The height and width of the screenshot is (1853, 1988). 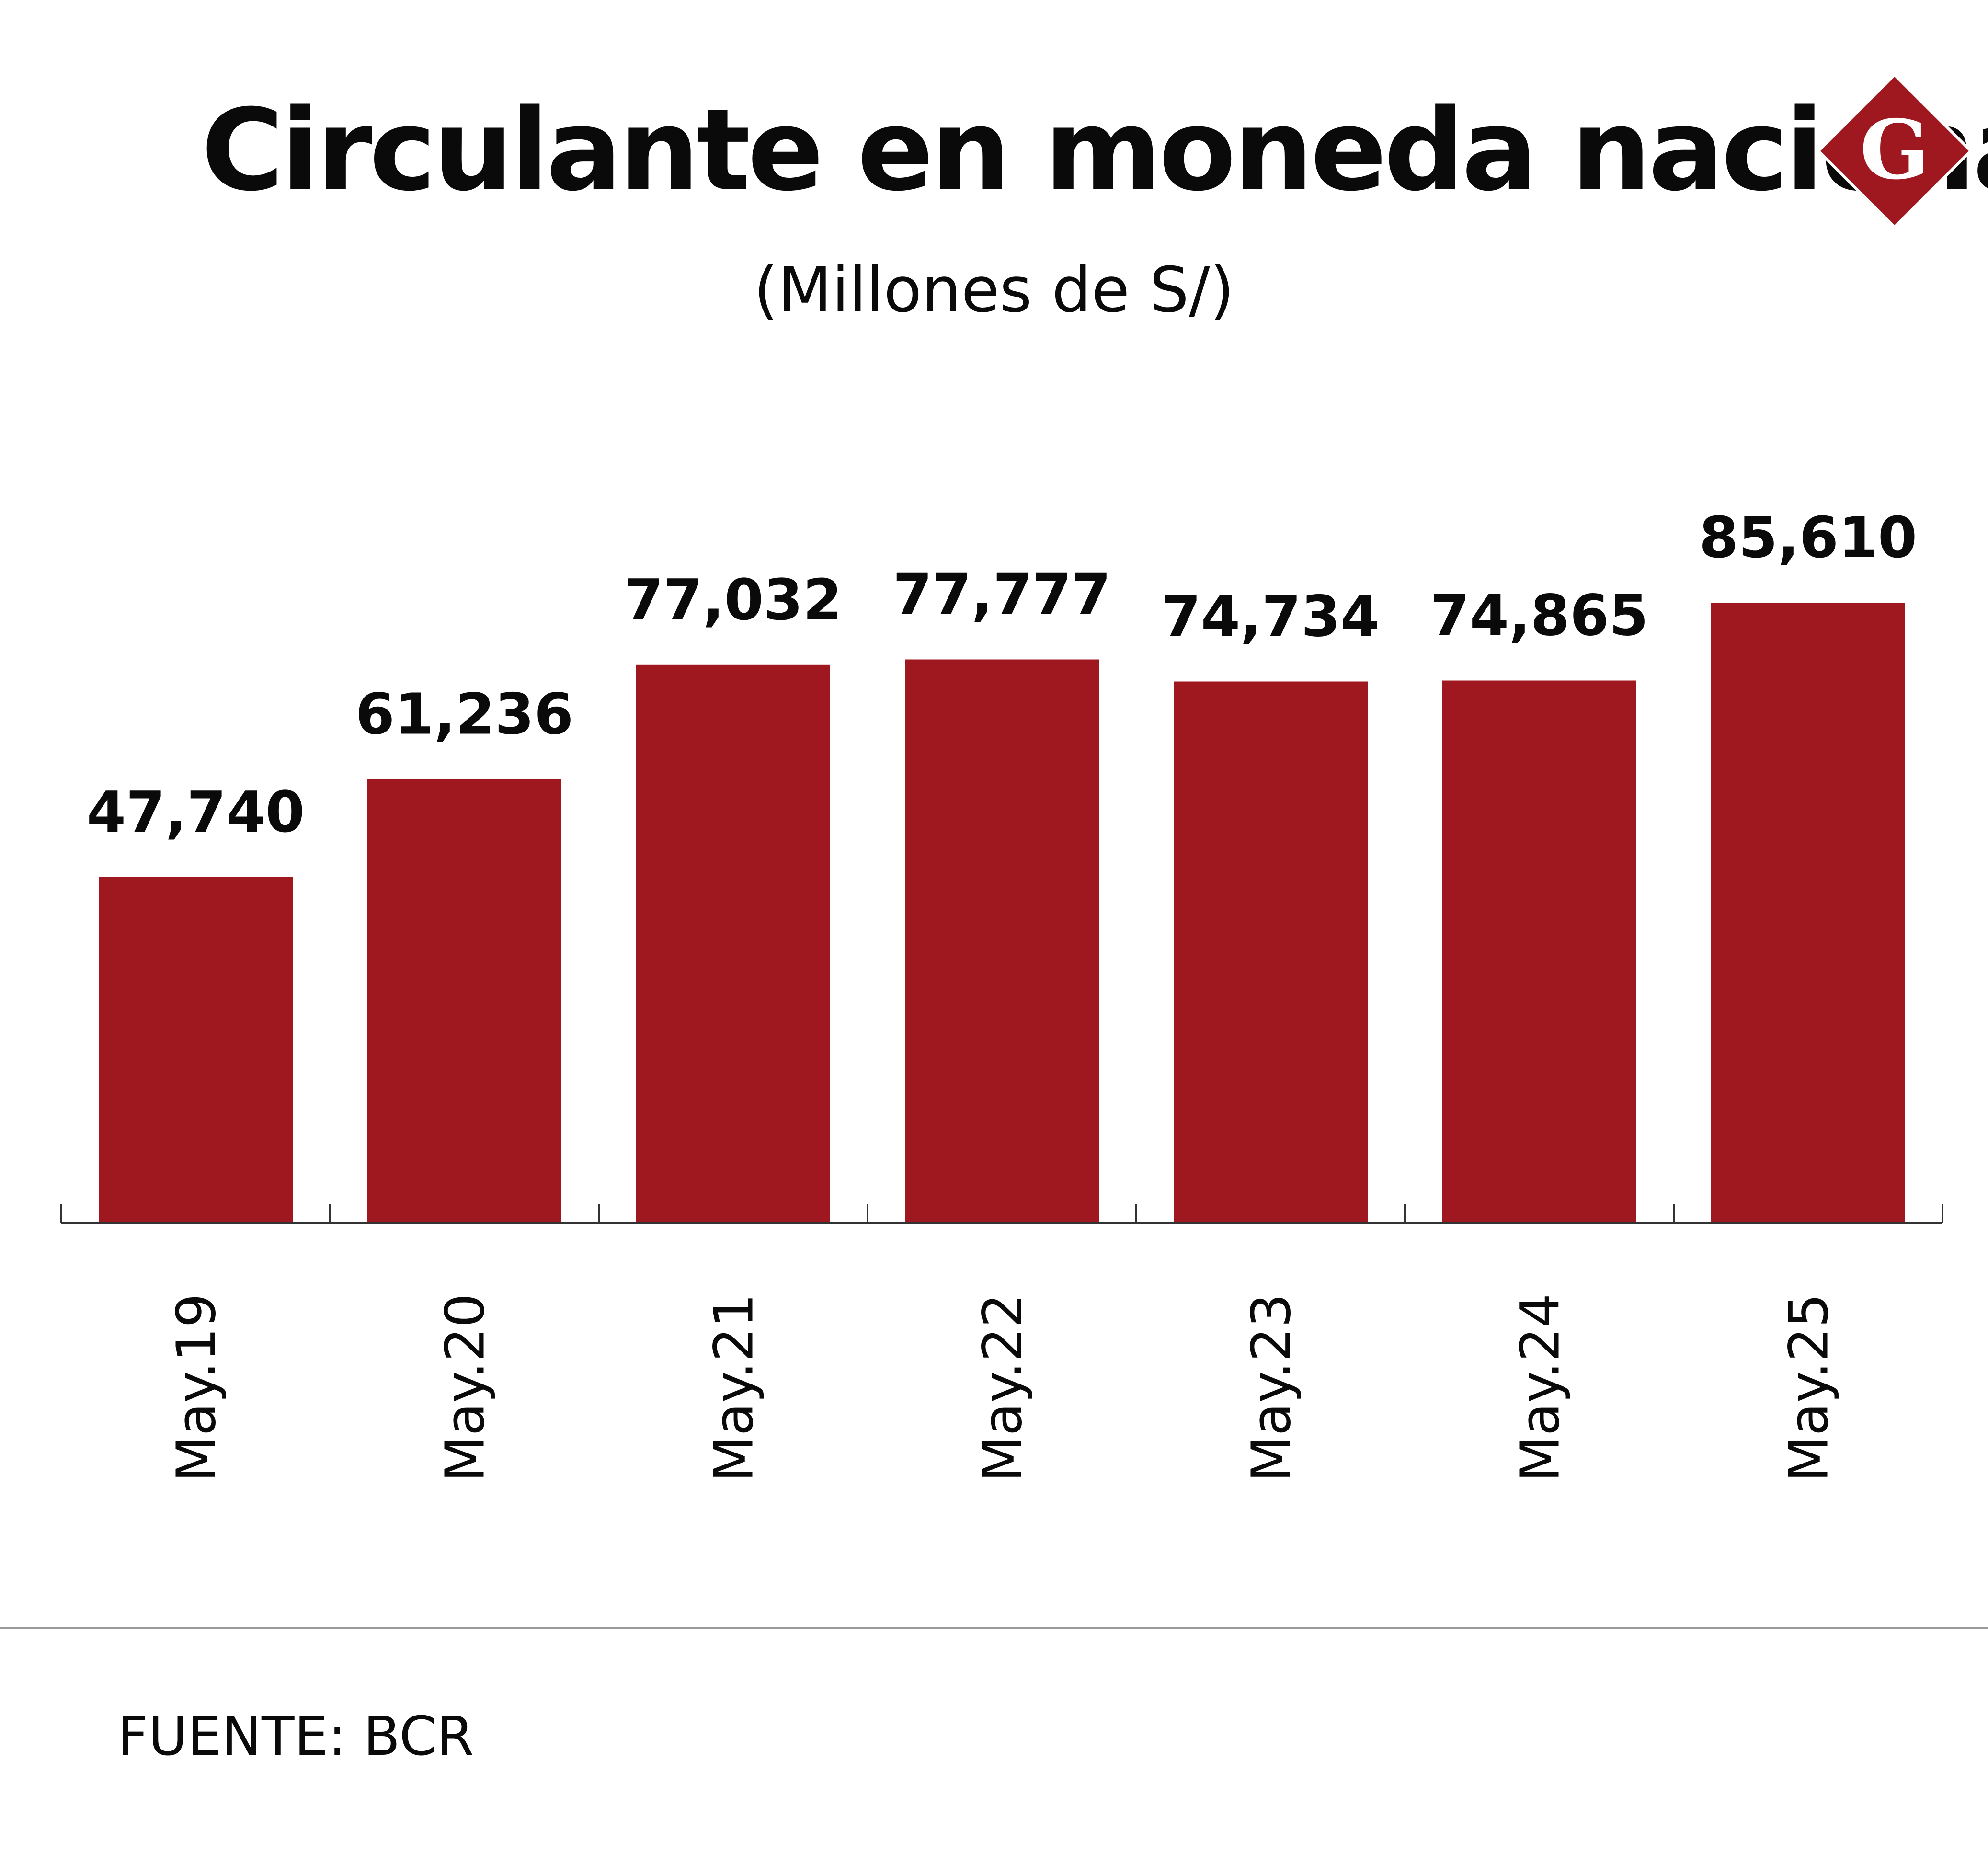 What do you see at coordinates (196, 1050) in the screenshot?
I see `bar-May.19` at bounding box center [196, 1050].